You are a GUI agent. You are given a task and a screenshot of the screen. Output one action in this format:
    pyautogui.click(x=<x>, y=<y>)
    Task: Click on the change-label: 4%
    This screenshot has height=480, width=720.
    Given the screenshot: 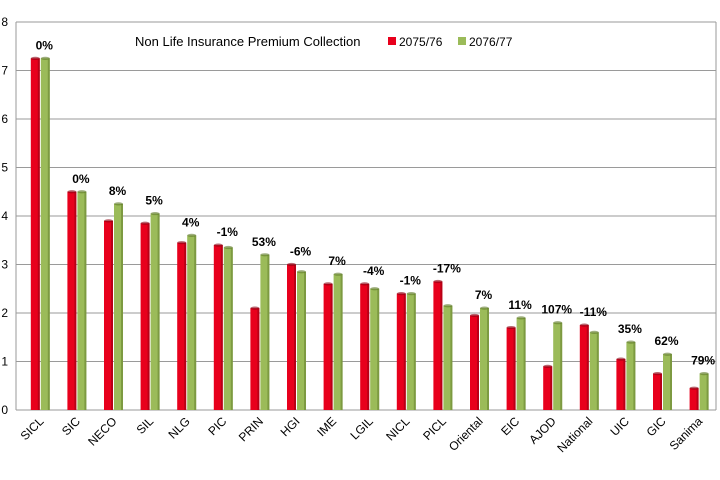 What is the action you would take?
    pyautogui.click(x=191, y=222)
    